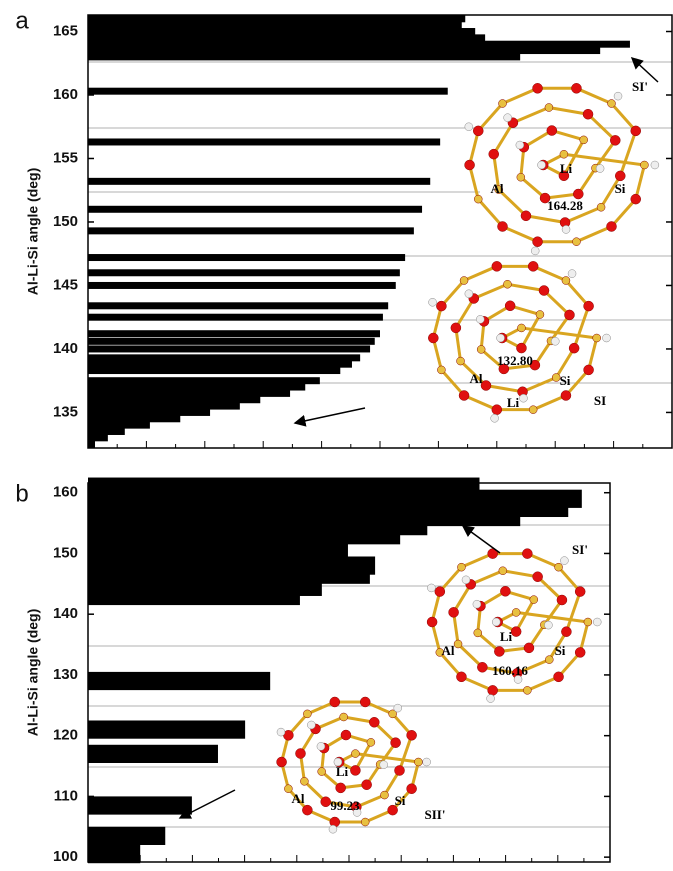  I want to click on y-tick-label: 110, so click(66, 795).